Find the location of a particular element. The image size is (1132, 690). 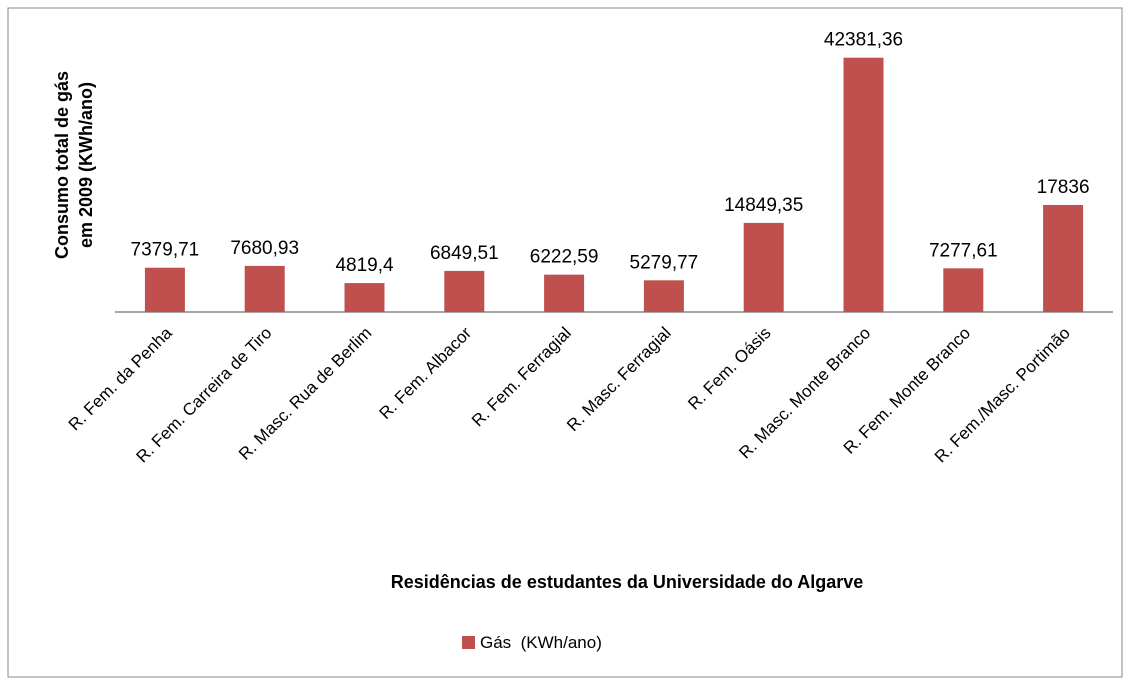

legend-label: Gás (KWh/ano) is located at coordinates (541, 642).